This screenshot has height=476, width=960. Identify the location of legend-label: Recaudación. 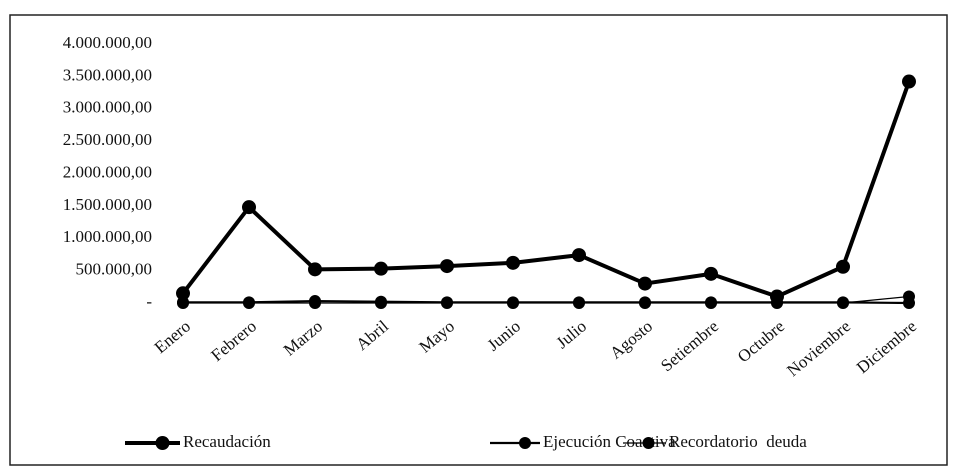
(227, 441).